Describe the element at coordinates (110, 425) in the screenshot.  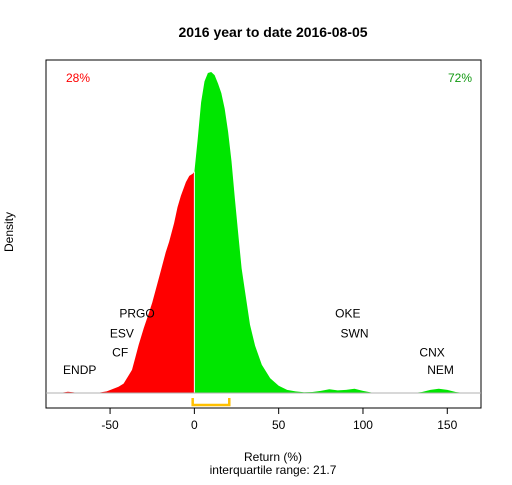
I see `x-tick-label: -50` at that location.